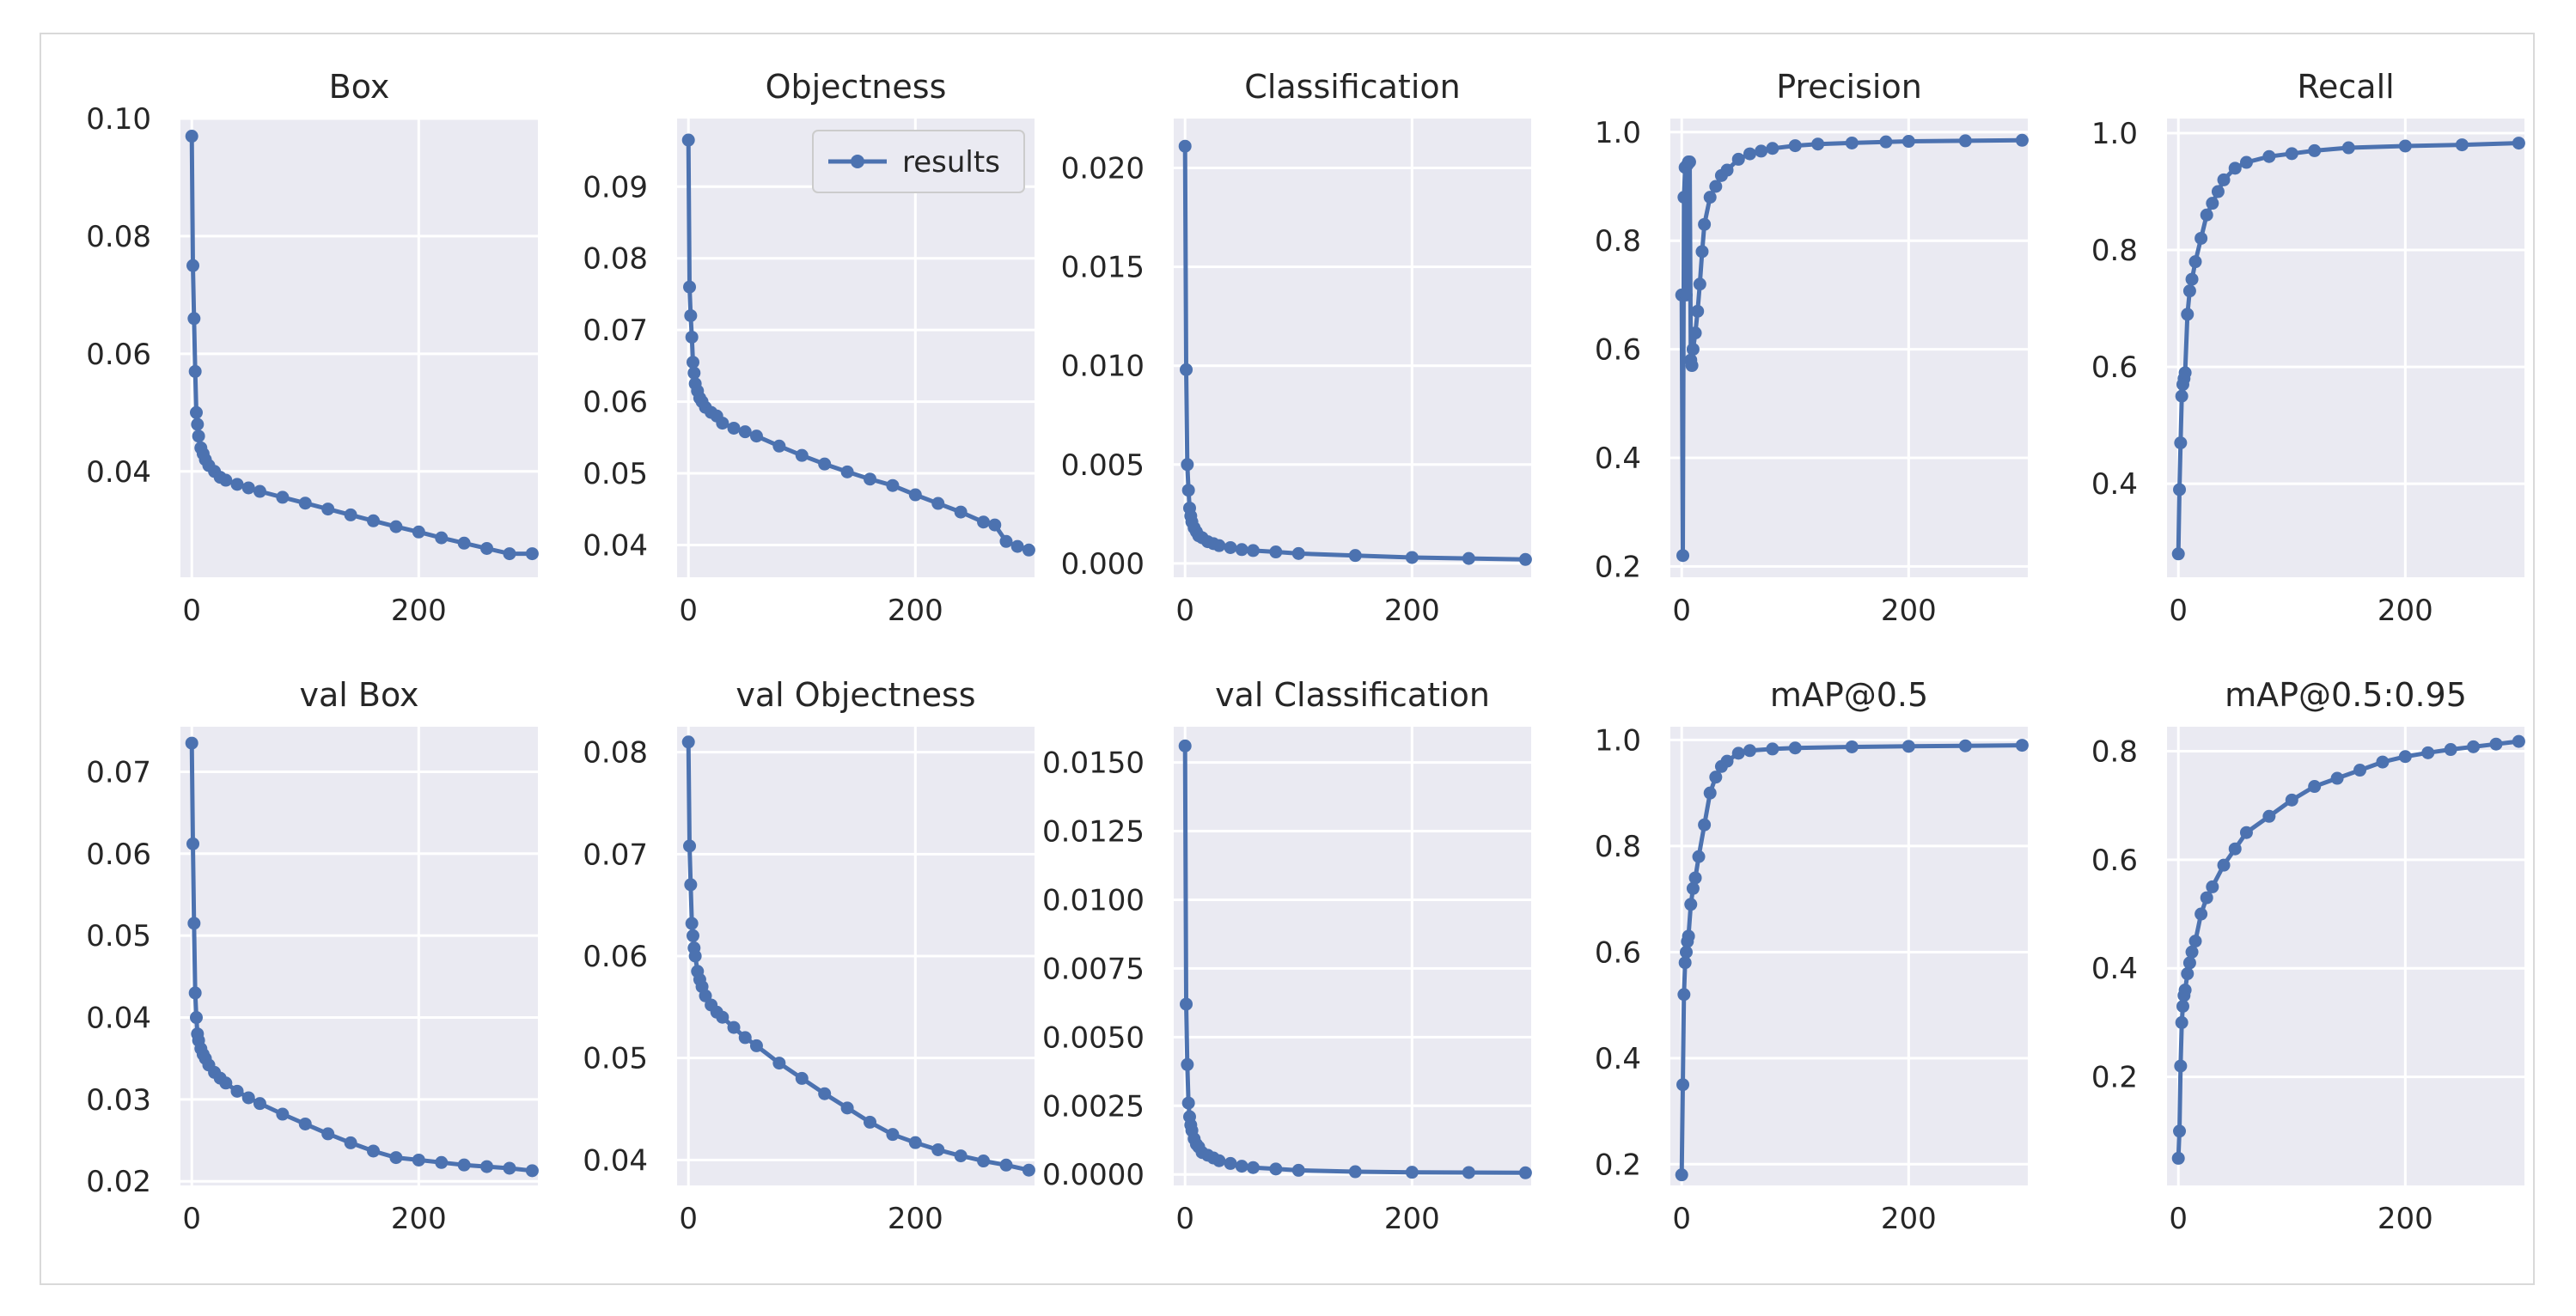 This screenshot has width=2576, height=1316. I want to click on panel-map-0-5-0-95: 0 200 0.2 0.4 0.6 0.8 mAP@0.5:0.95, so click(2308, 956).